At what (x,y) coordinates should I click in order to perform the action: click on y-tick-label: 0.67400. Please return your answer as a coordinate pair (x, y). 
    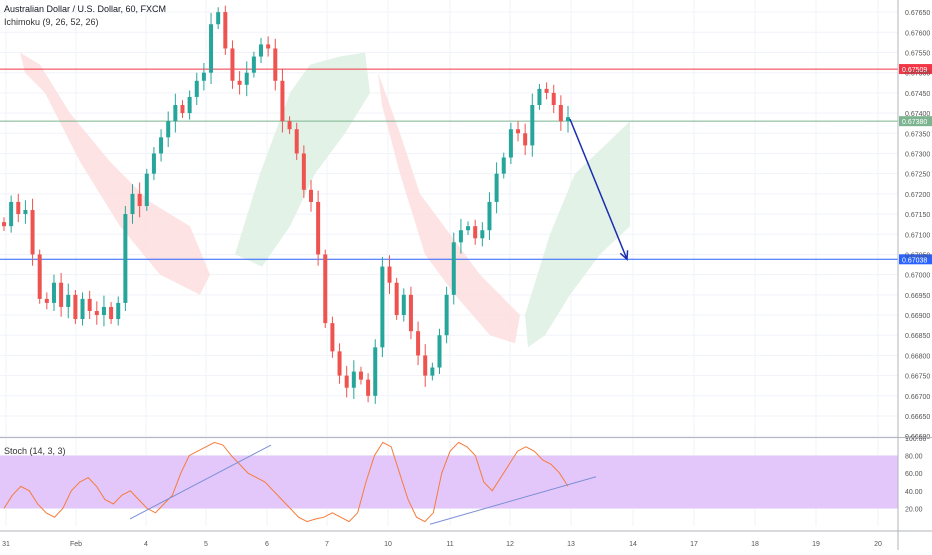
    Looking at the image, I should click on (917, 114).